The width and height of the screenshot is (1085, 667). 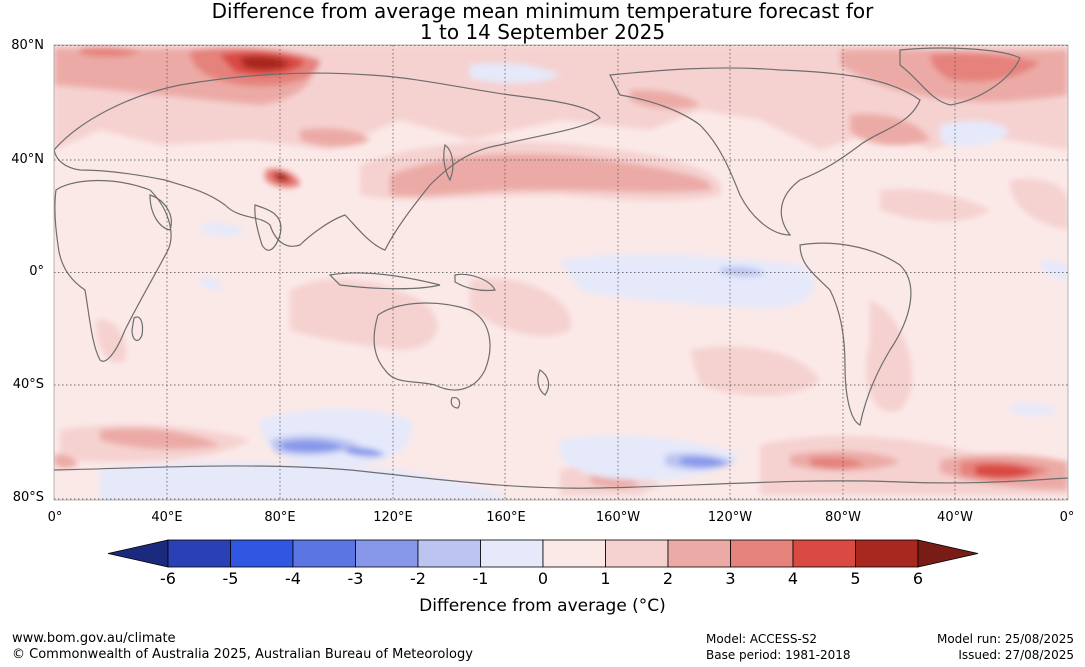 What do you see at coordinates (543, 578) in the screenshot?
I see `colorbar-tick-label: 0` at bounding box center [543, 578].